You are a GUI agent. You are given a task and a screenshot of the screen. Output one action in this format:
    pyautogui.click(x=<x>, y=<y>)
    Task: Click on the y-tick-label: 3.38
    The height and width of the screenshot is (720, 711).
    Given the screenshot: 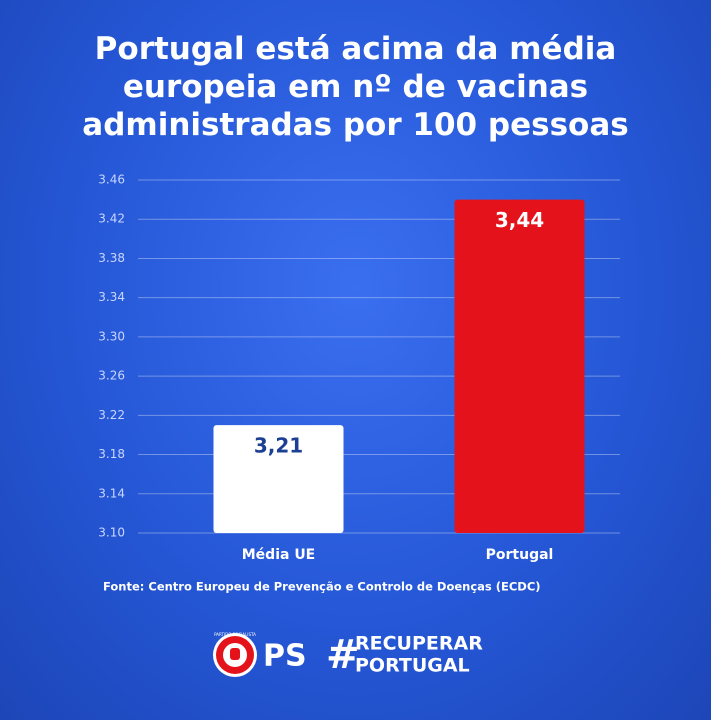 What is the action you would take?
    pyautogui.click(x=111, y=258)
    